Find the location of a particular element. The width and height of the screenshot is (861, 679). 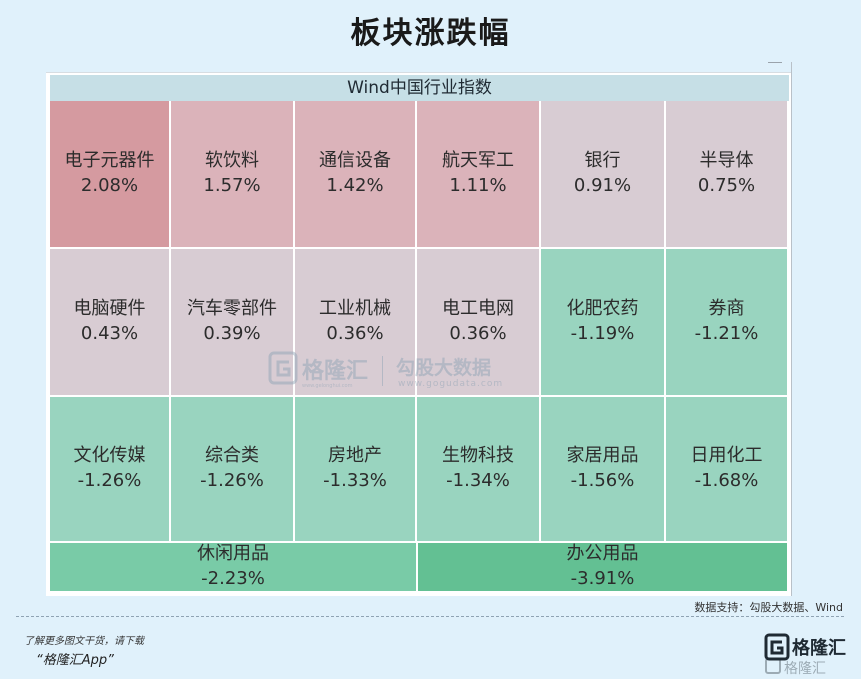

heatmap-cell: 电脑硬件 0.43% is located at coordinates (110, 323).